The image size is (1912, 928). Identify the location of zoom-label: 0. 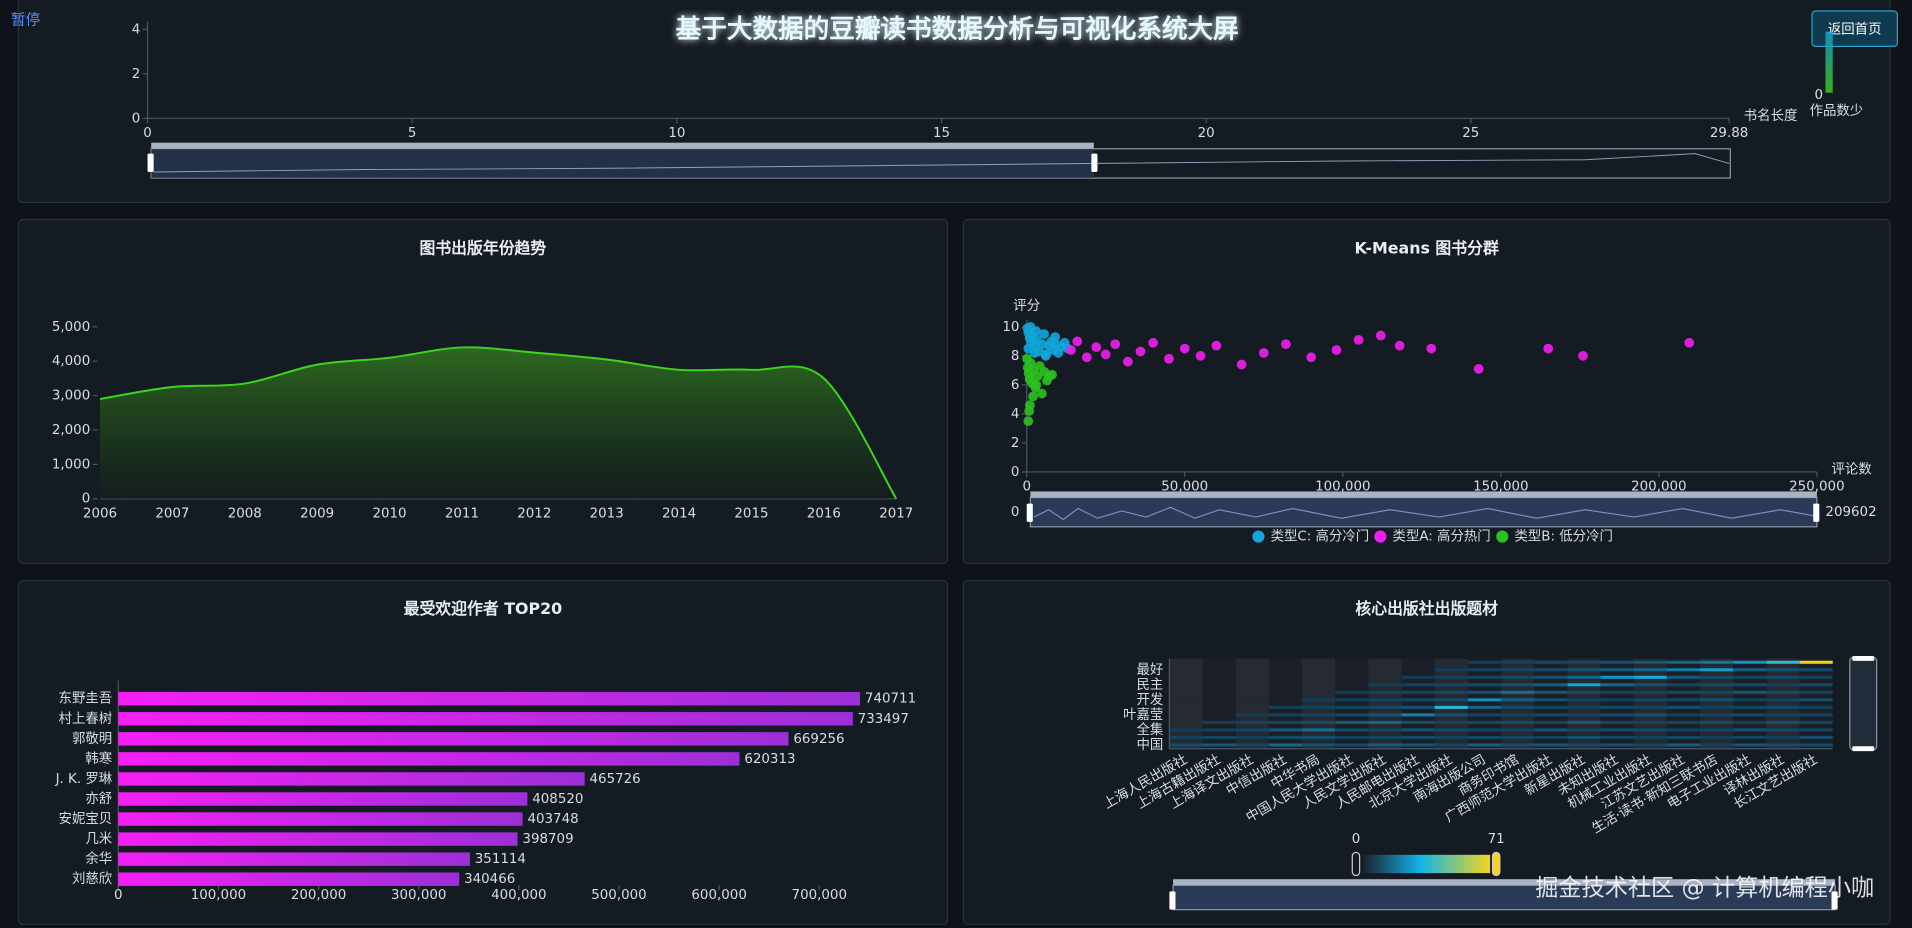
(1015, 512).